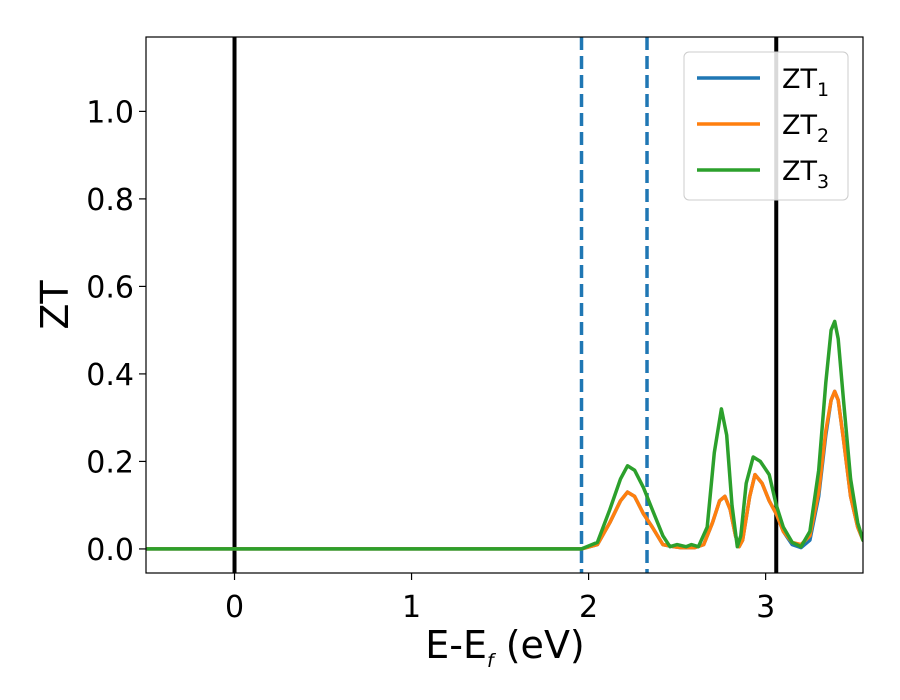 The width and height of the screenshot is (900, 700). Describe the element at coordinates (110, 112) in the screenshot. I see `y-tick-label-5: 1.0` at that location.